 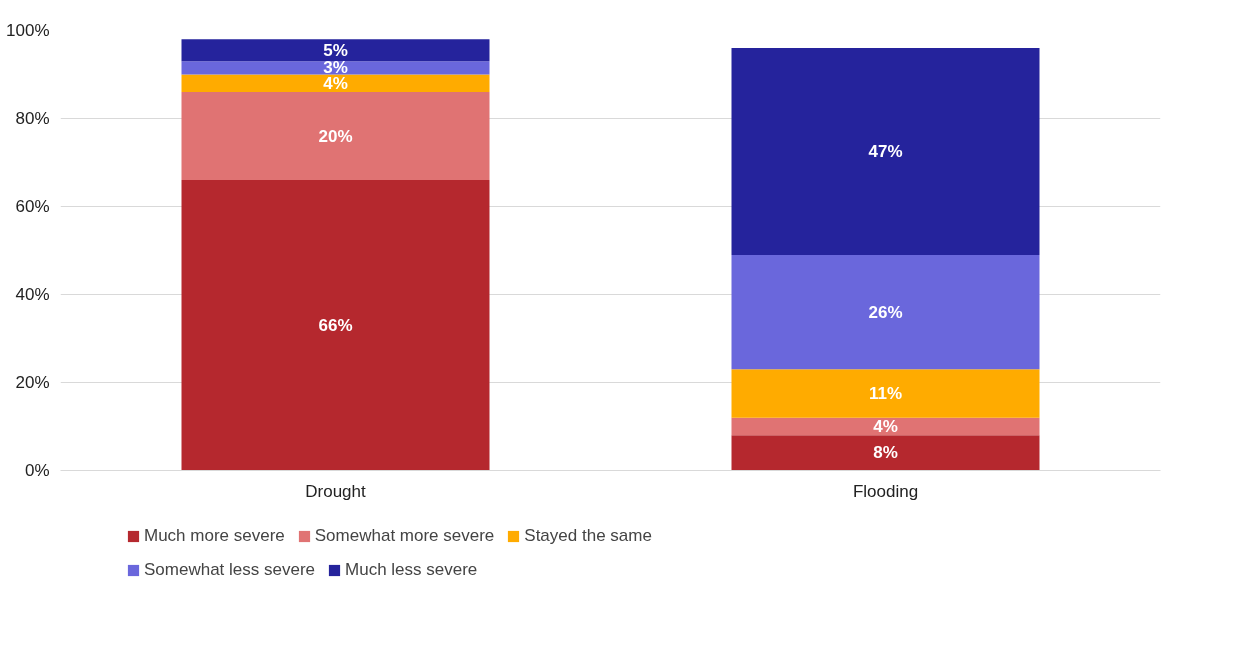 I want to click on legend-label: Somewhat more severe, so click(x=404, y=536).